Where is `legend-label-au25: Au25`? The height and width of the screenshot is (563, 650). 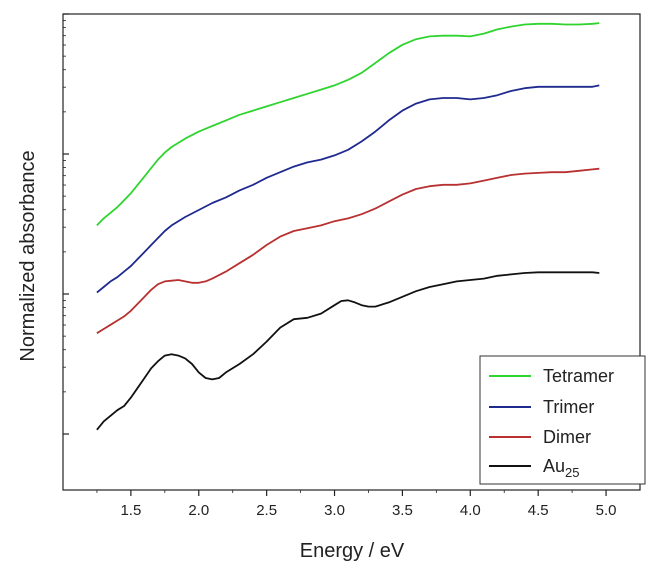 legend-label-au25: Au25 is located at coordinates (561, 468).